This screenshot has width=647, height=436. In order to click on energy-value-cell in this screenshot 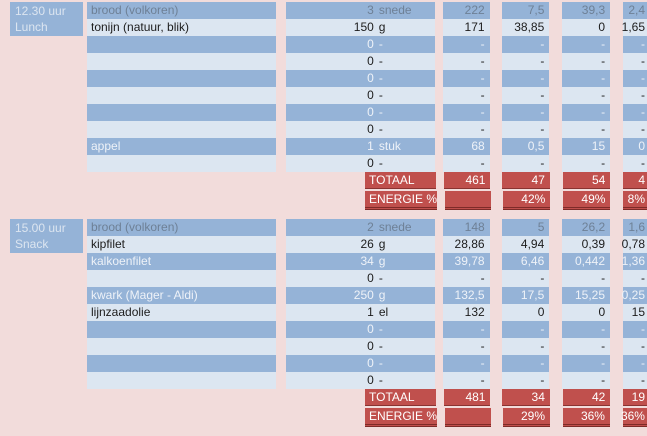, I will do `click(468, 417)`.